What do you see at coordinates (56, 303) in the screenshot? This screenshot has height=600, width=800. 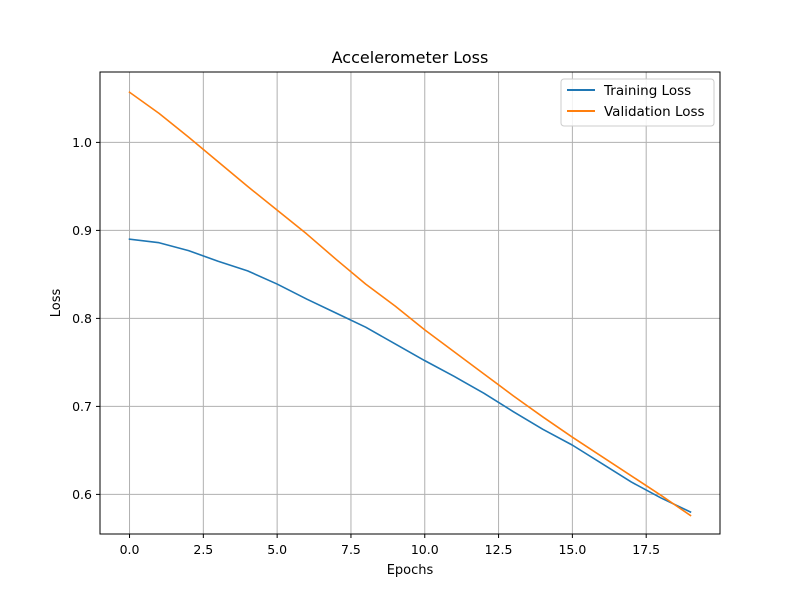 I see `y-axis-label: Loss` at bounding box center [56, 303].